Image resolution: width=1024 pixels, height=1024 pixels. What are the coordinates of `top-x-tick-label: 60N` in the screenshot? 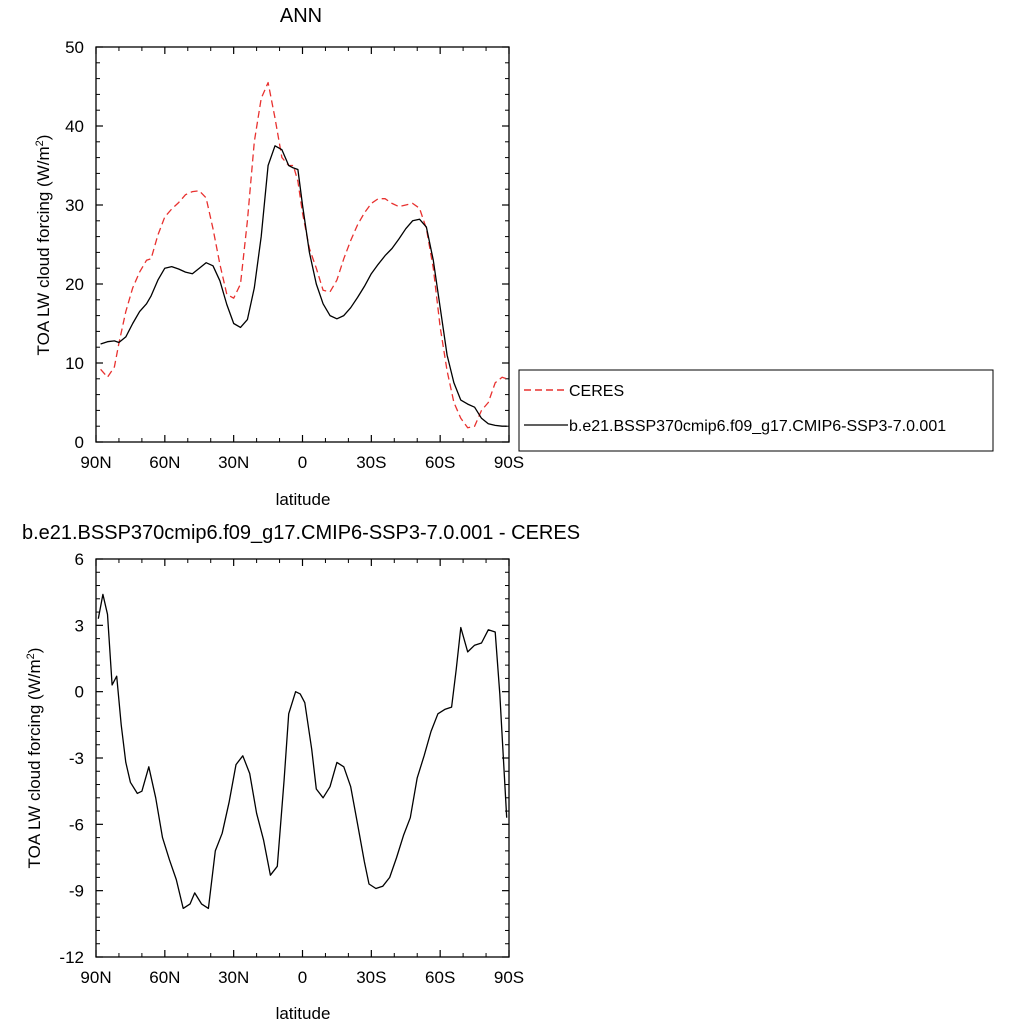 It's located at (164, 462).